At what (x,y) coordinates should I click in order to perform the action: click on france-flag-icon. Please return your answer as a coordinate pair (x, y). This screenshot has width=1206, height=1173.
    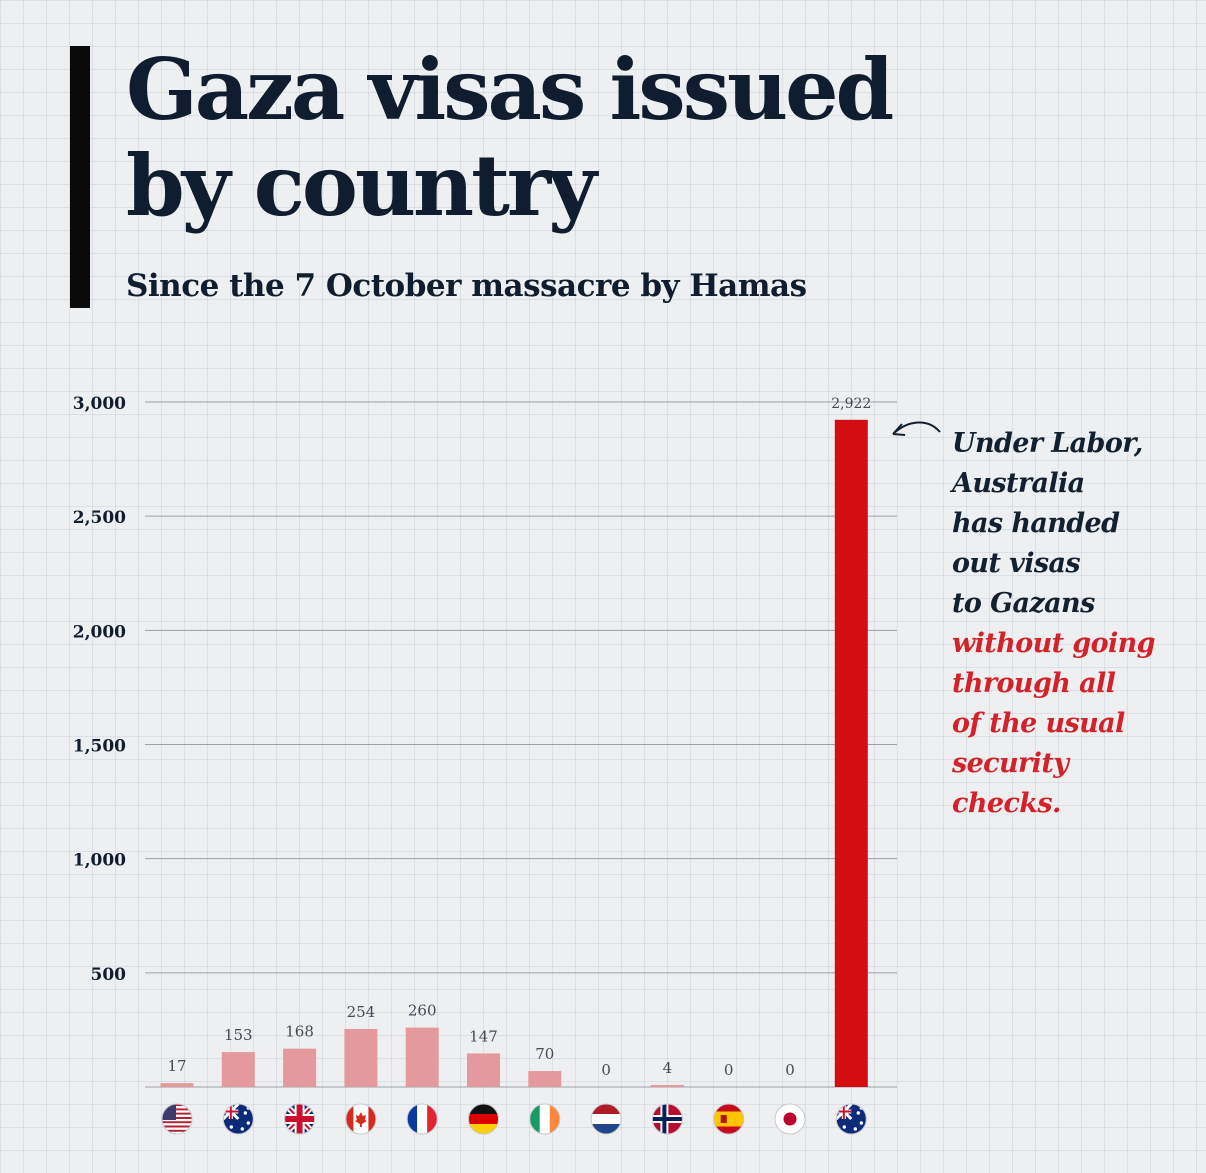
    Looking at the image, I should click on (422, 1119).